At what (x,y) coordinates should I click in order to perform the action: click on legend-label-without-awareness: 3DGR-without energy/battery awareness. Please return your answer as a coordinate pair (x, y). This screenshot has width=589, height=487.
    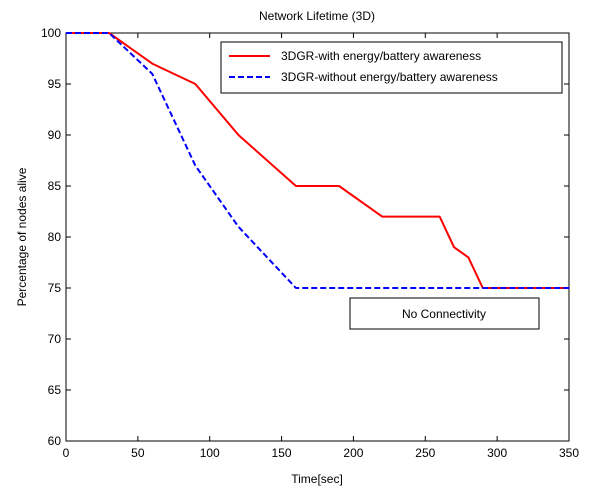
    Looking at the image, I should click on (389, 77).